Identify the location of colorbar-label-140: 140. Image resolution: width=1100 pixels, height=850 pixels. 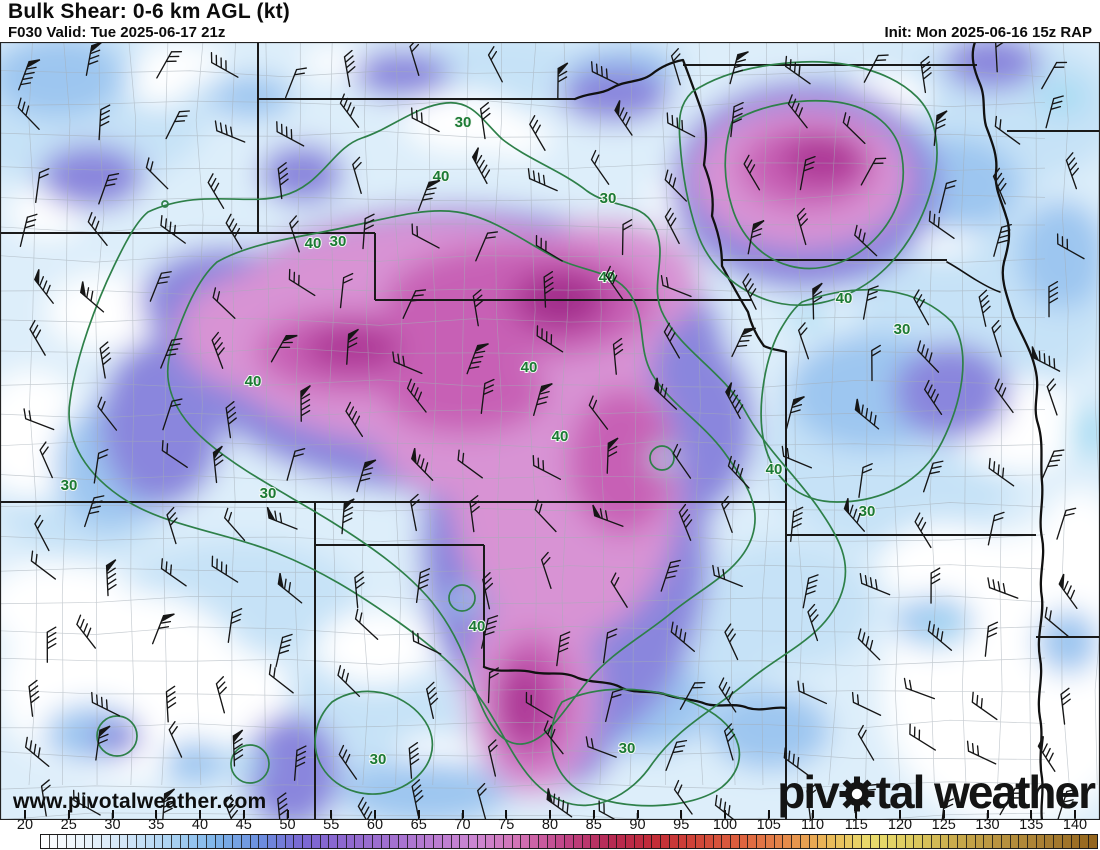
(1075, 825).